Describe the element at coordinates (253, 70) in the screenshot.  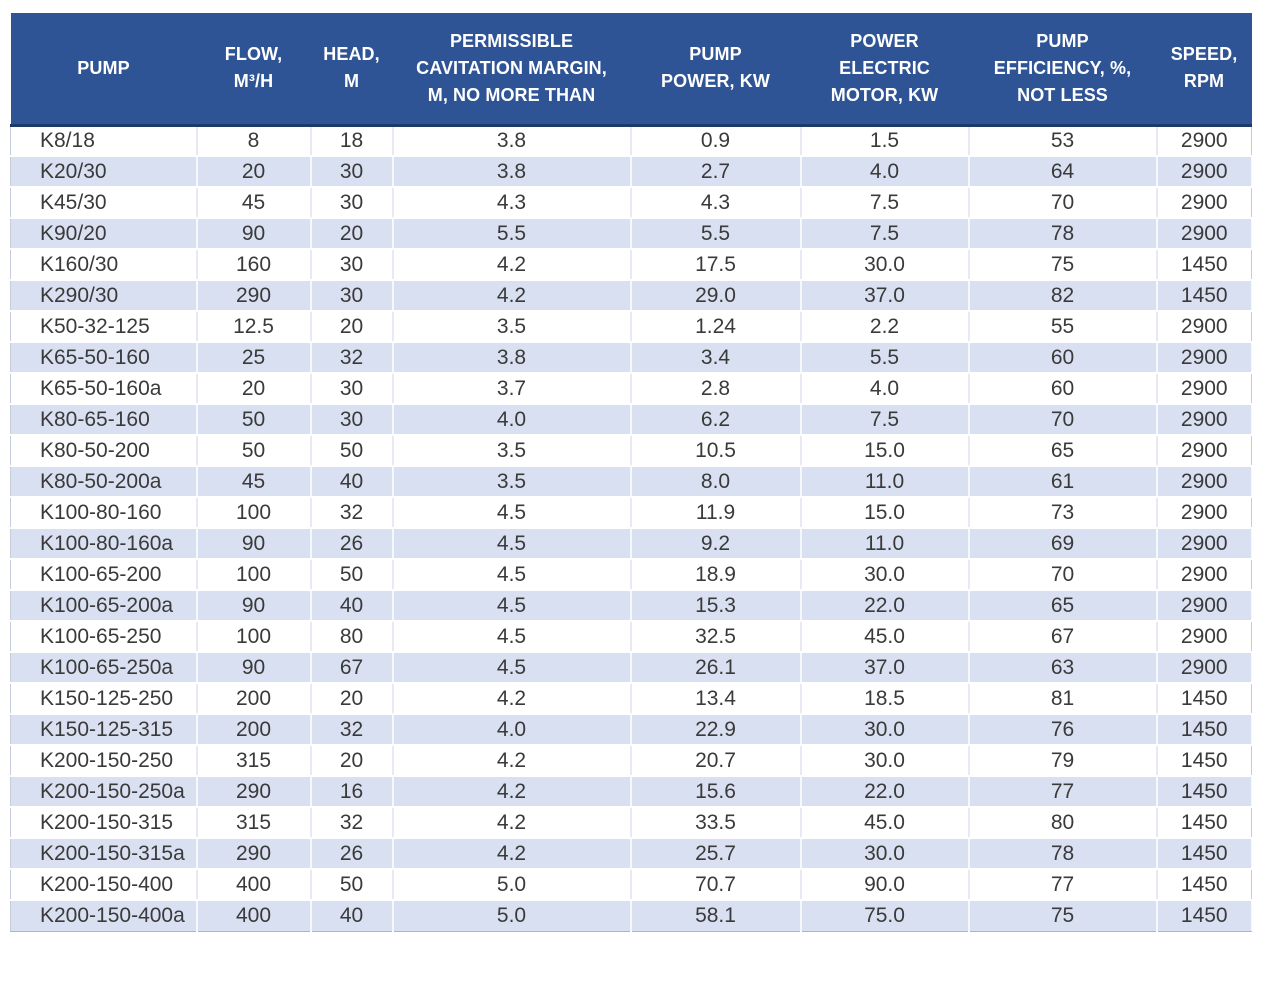
I see `column-header-flow: FLOW, M³/H` at that location.